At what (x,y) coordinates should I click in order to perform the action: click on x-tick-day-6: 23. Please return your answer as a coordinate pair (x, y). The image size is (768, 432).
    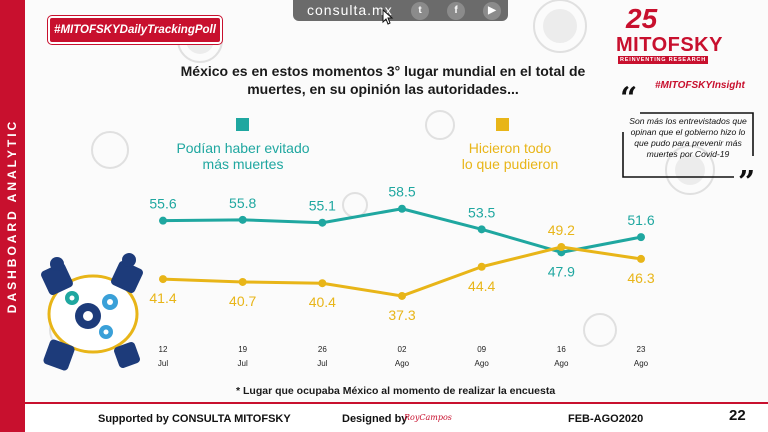
    Looking at the image, I should click on (641, 349).